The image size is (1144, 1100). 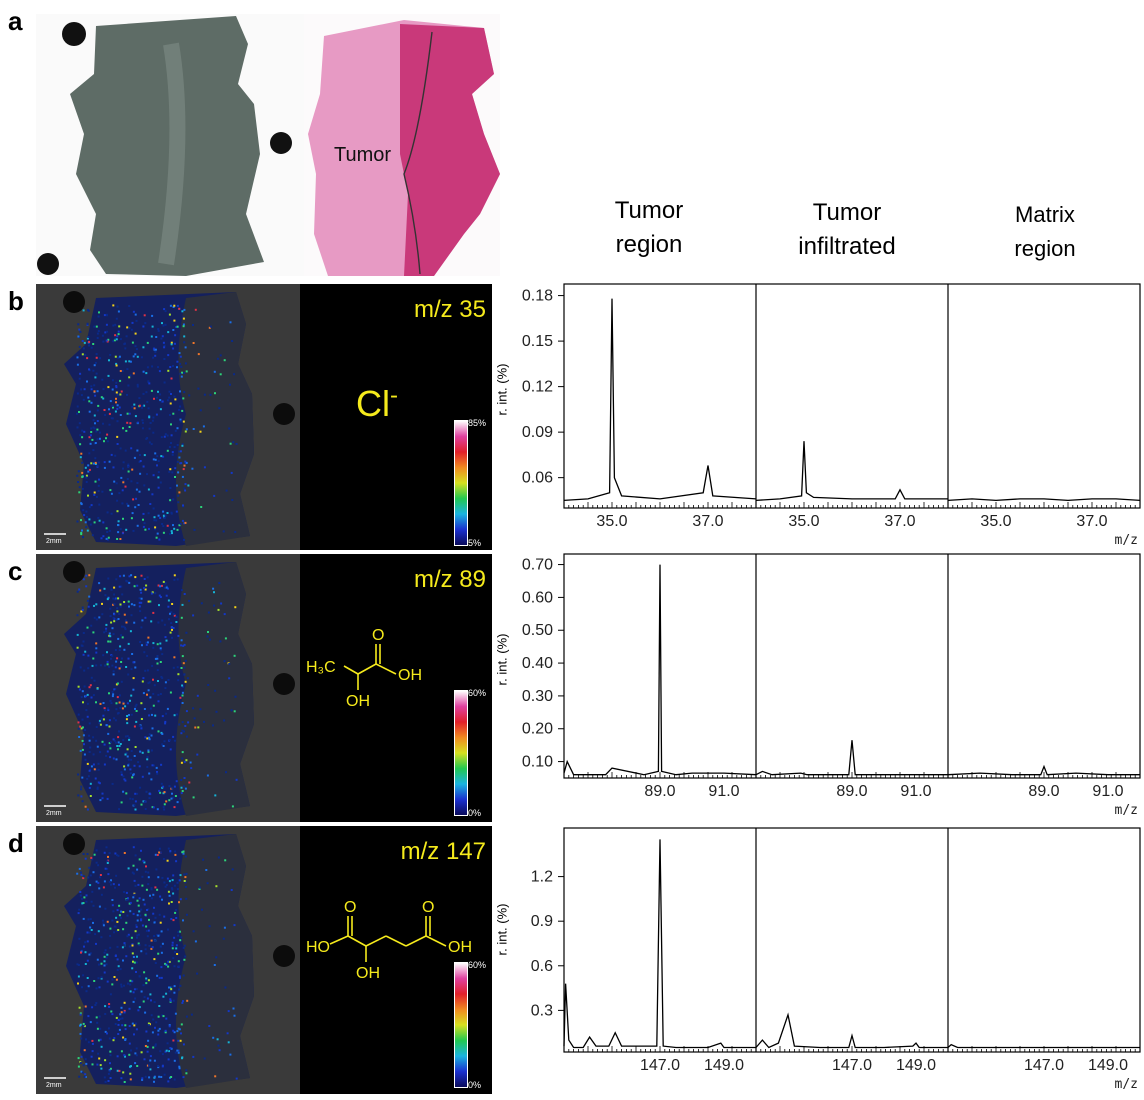 What do you see at coordinates (373, 403) in the screenshot?
I see `formula-main: Cl` at bounding box center [373, 403].